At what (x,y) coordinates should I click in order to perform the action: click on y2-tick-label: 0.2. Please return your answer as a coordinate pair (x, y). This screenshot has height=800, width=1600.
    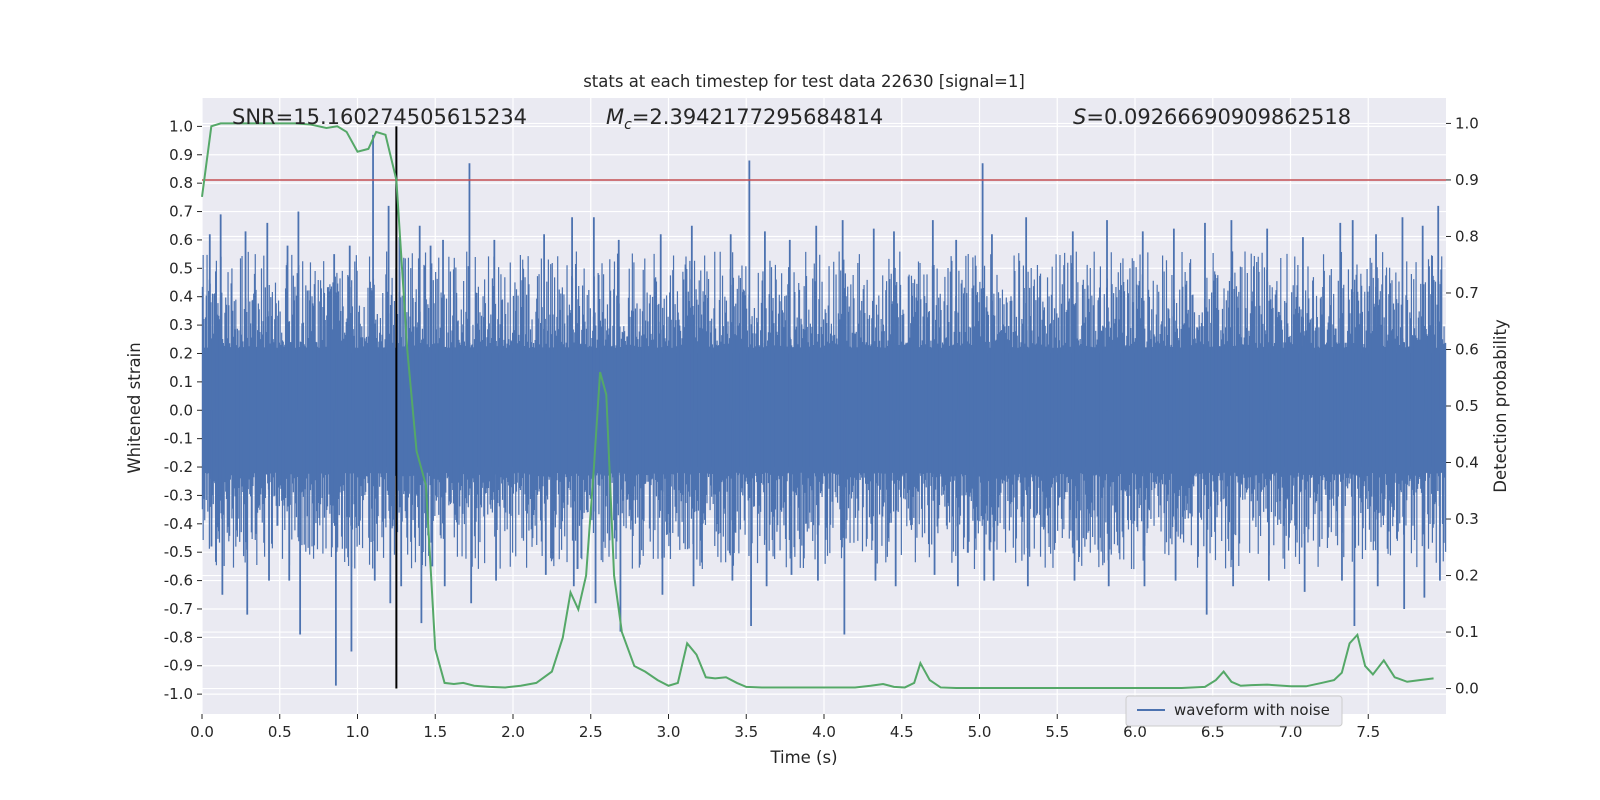
    Looking at the image, I should click on (1467, 576).